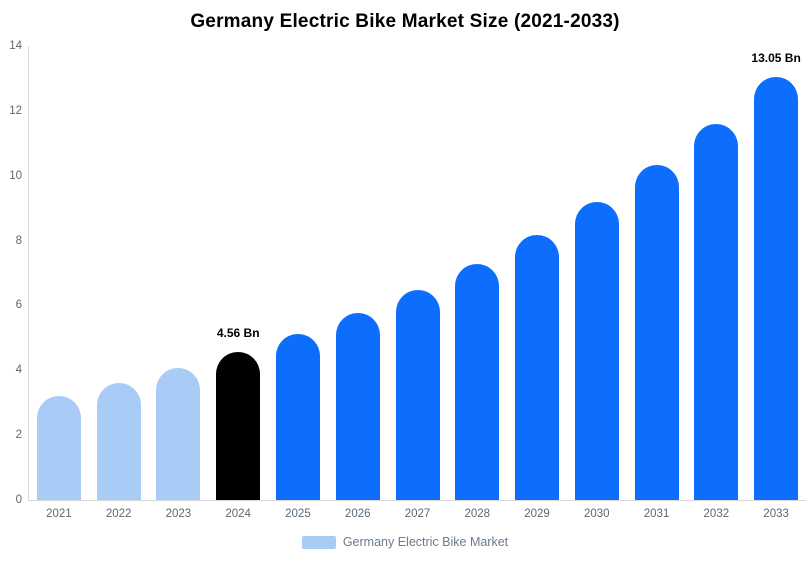  I want to click on x-tick-label: 2025, so click(298, 514).